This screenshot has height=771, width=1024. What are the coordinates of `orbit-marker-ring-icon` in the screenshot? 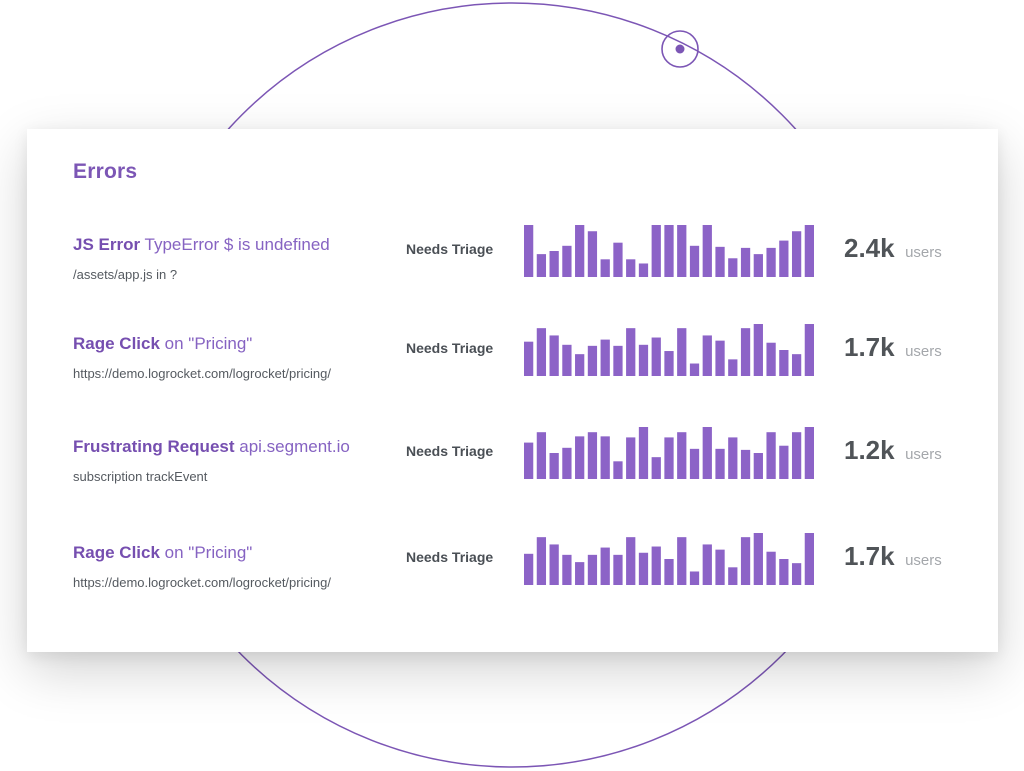 It's located at (680, 49).